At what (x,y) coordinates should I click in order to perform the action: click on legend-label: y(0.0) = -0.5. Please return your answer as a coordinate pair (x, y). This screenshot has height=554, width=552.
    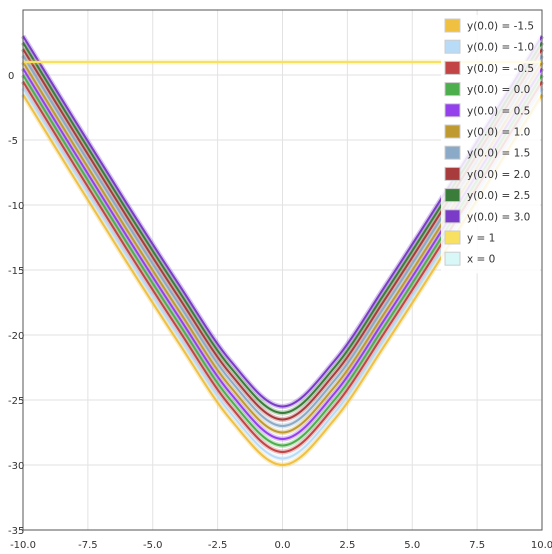
    Looking at the image, I should click on (500, 69).